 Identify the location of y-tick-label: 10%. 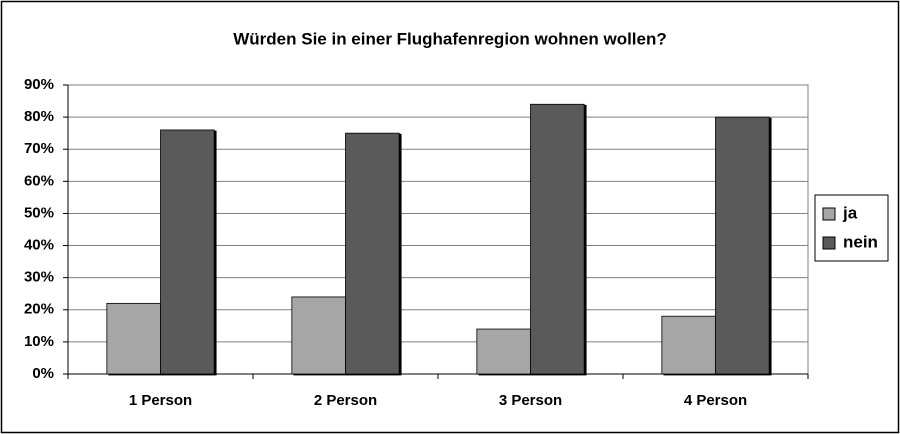
(39, 341).